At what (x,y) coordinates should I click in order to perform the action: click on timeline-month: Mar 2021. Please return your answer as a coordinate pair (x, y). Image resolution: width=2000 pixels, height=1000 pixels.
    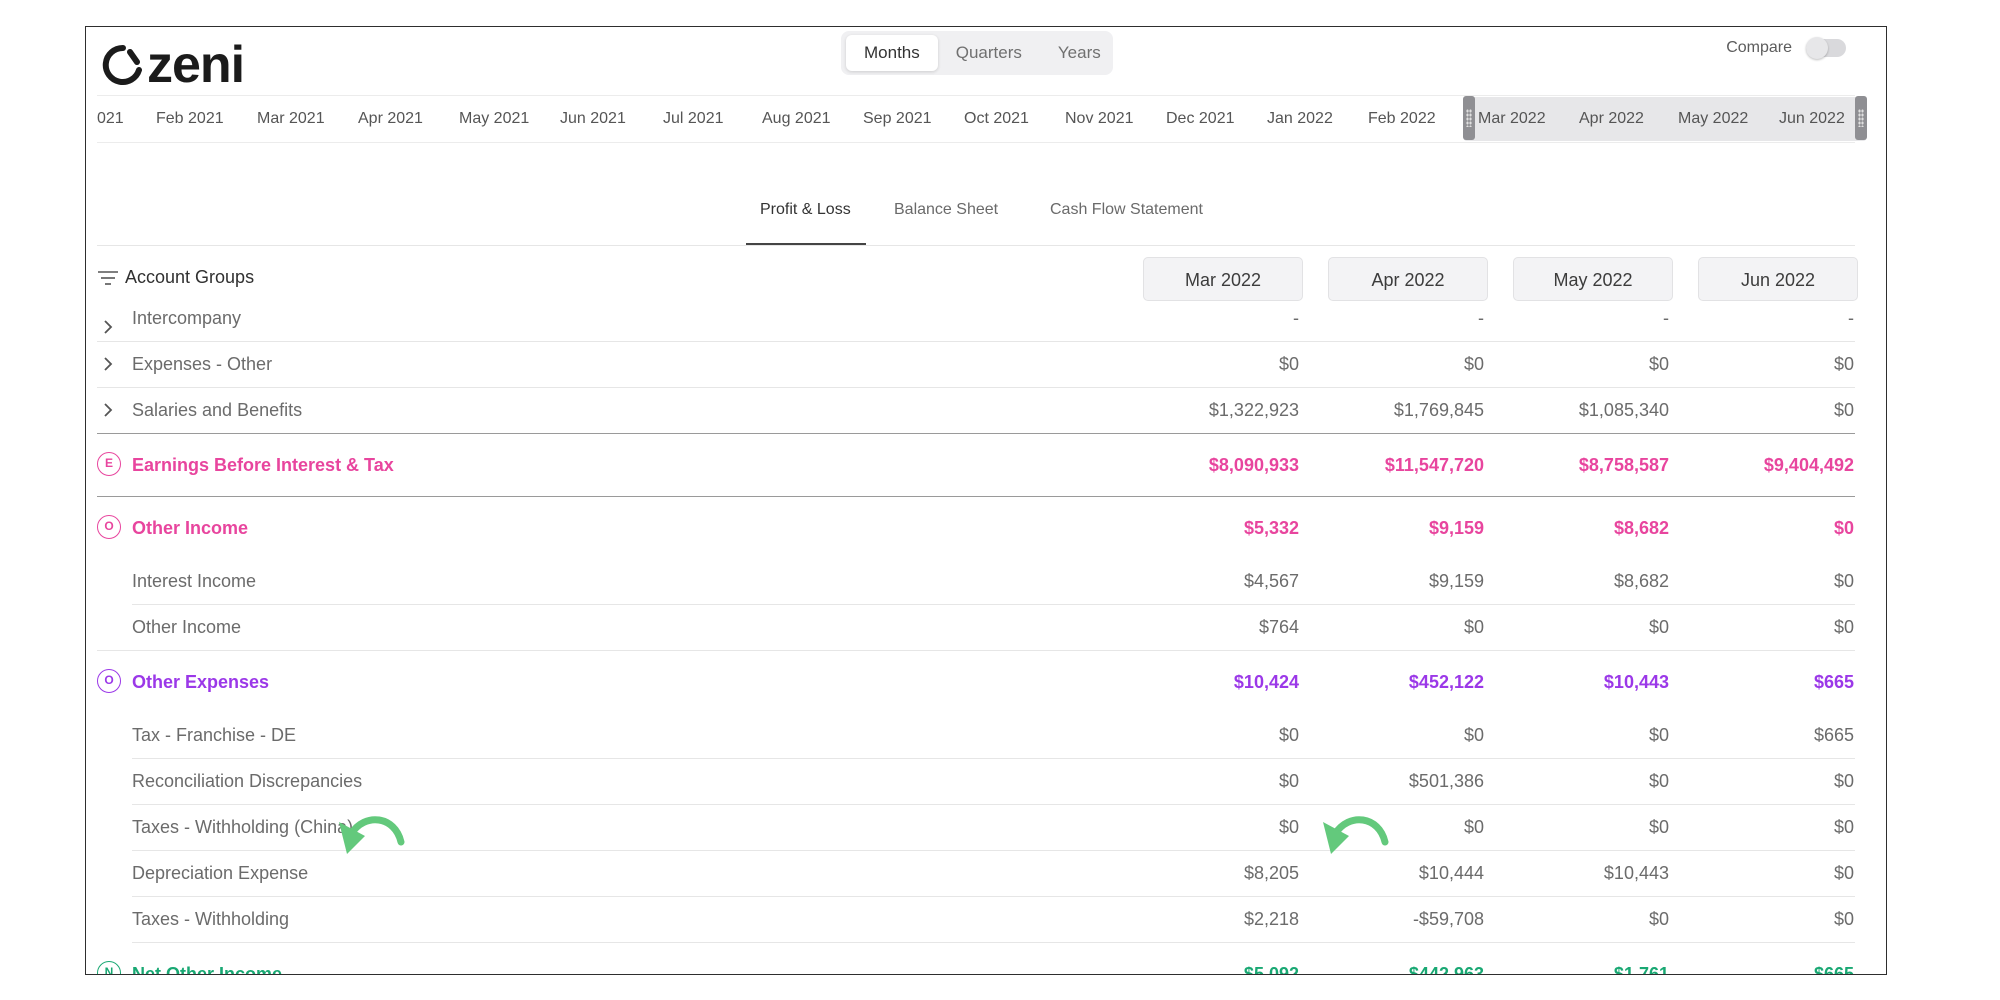
    Looking at the image, I should click on (291, 118).